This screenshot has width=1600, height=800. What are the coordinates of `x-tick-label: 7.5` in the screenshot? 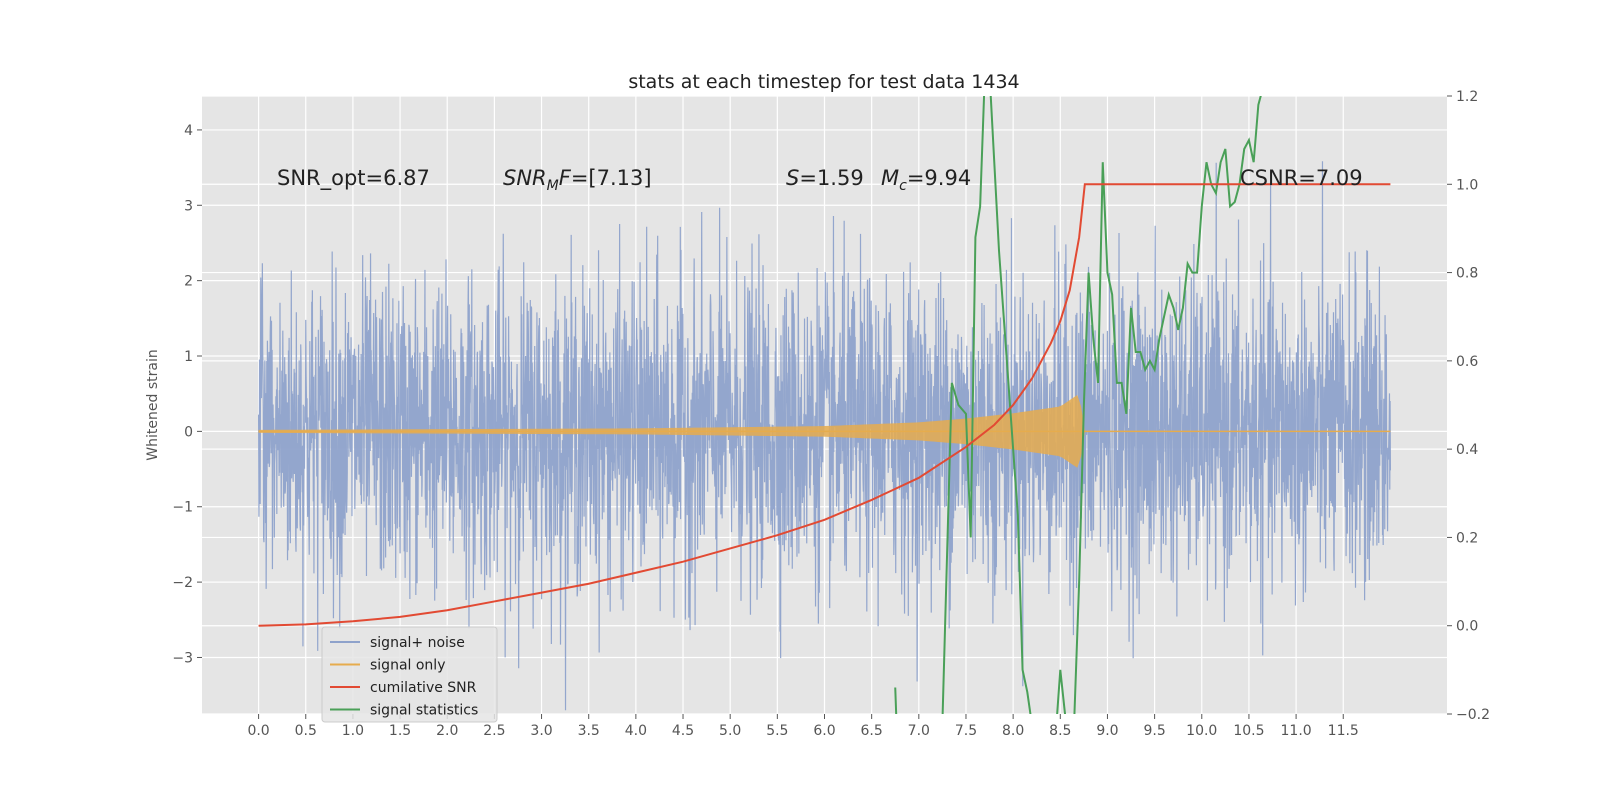 It's located at (966, 731).